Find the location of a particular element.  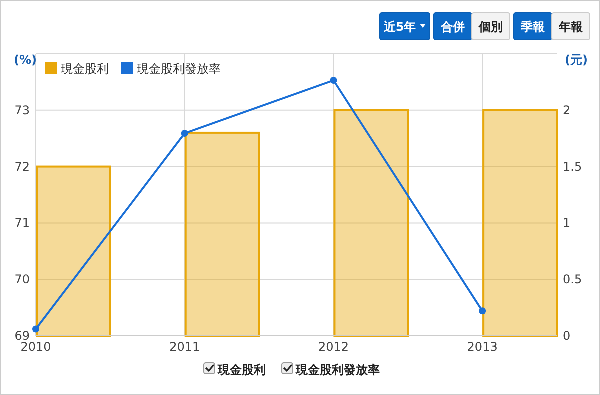

y-tick-label: 71 is located at coordinates (22, 223).